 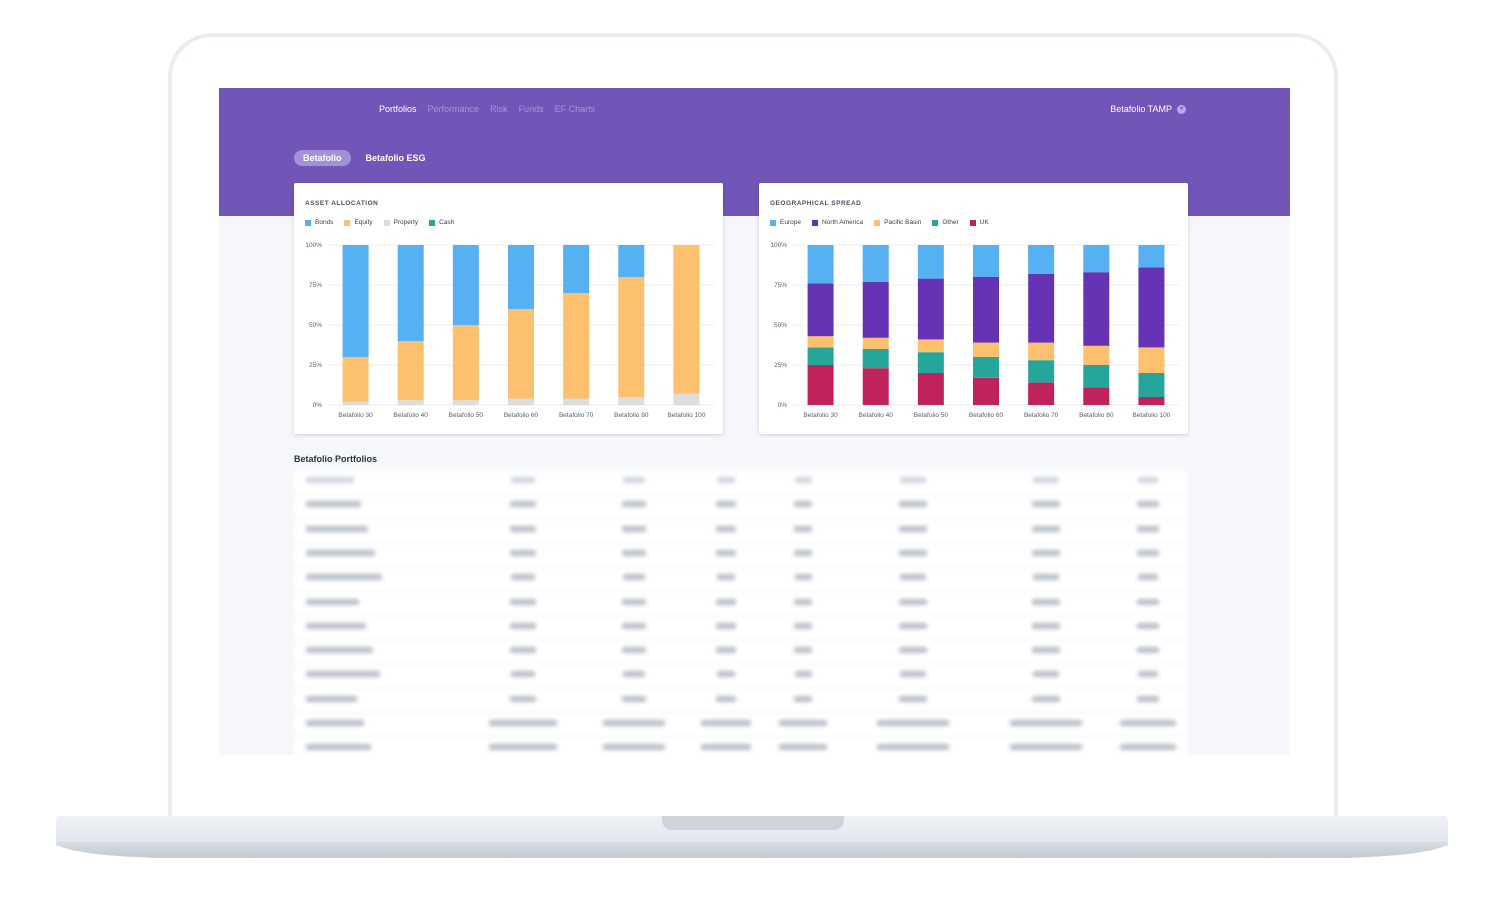 What do you see at coordinates (842, 222) in the screenshot?
I see `legend-label: North America` at bounding box center [842, 222].